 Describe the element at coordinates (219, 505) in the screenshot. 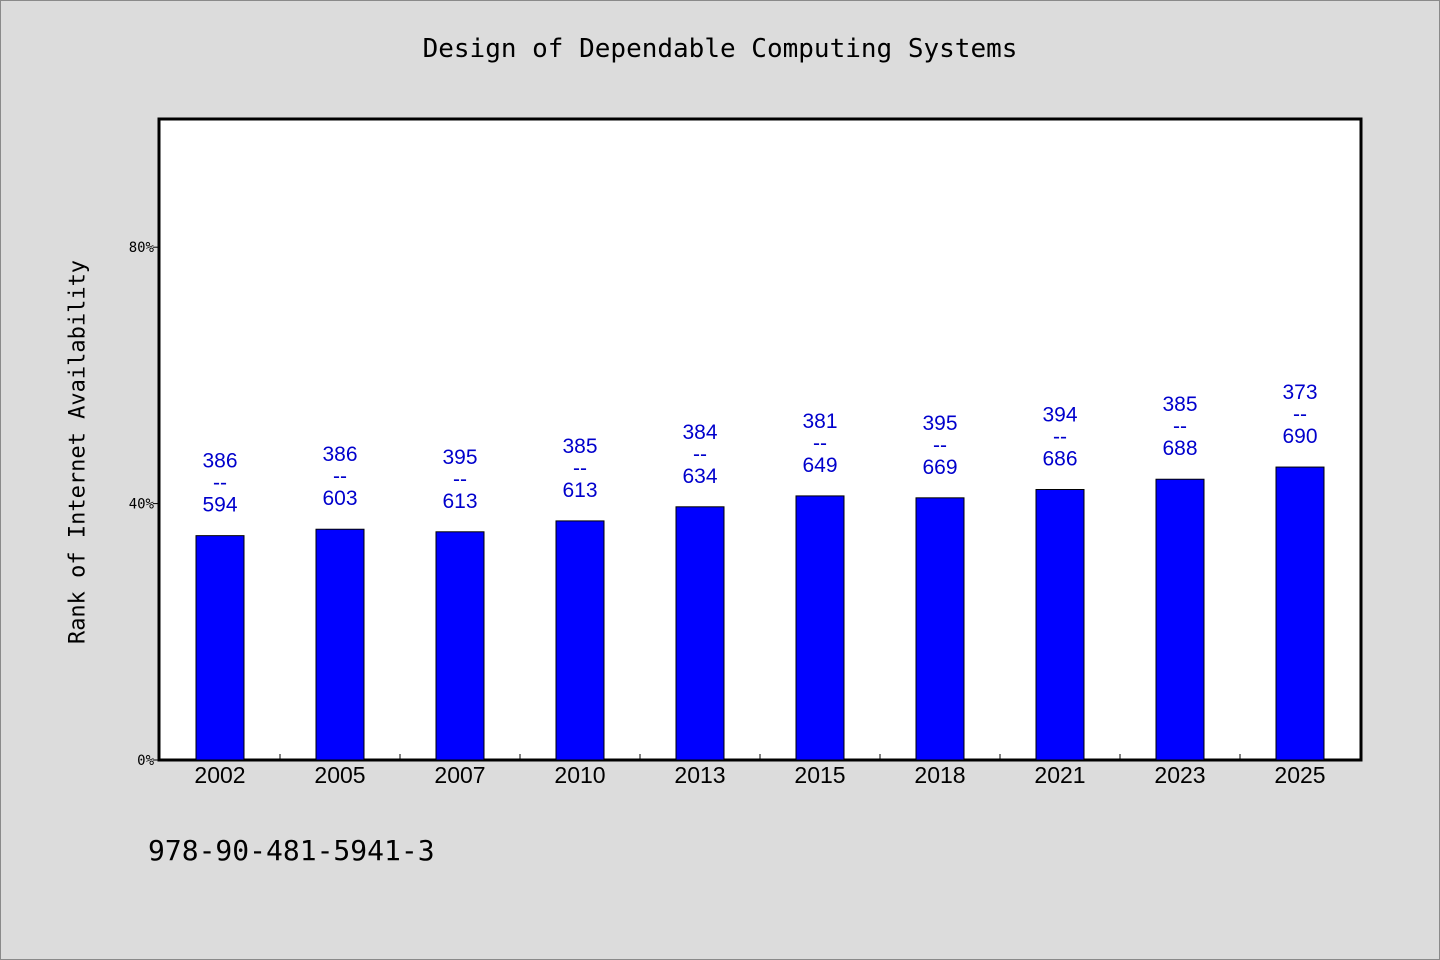

I see `bar-label-bottom: 594` at that location.